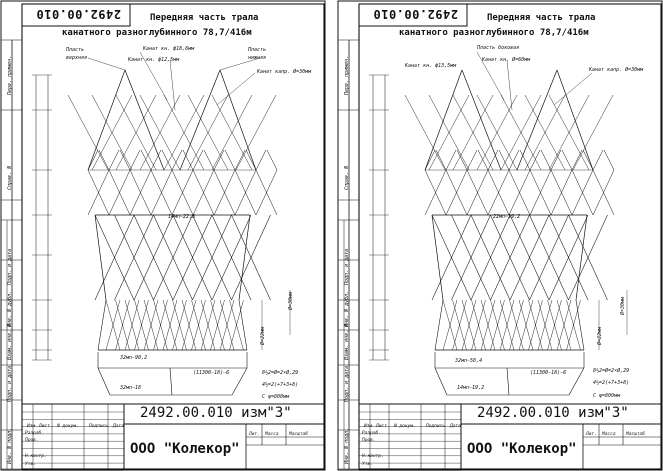  What do you see at coordinates (471, 388) in the screenshot?
I see `label-dim-c: 14мп—19,2` at bounding box center [471, 388].